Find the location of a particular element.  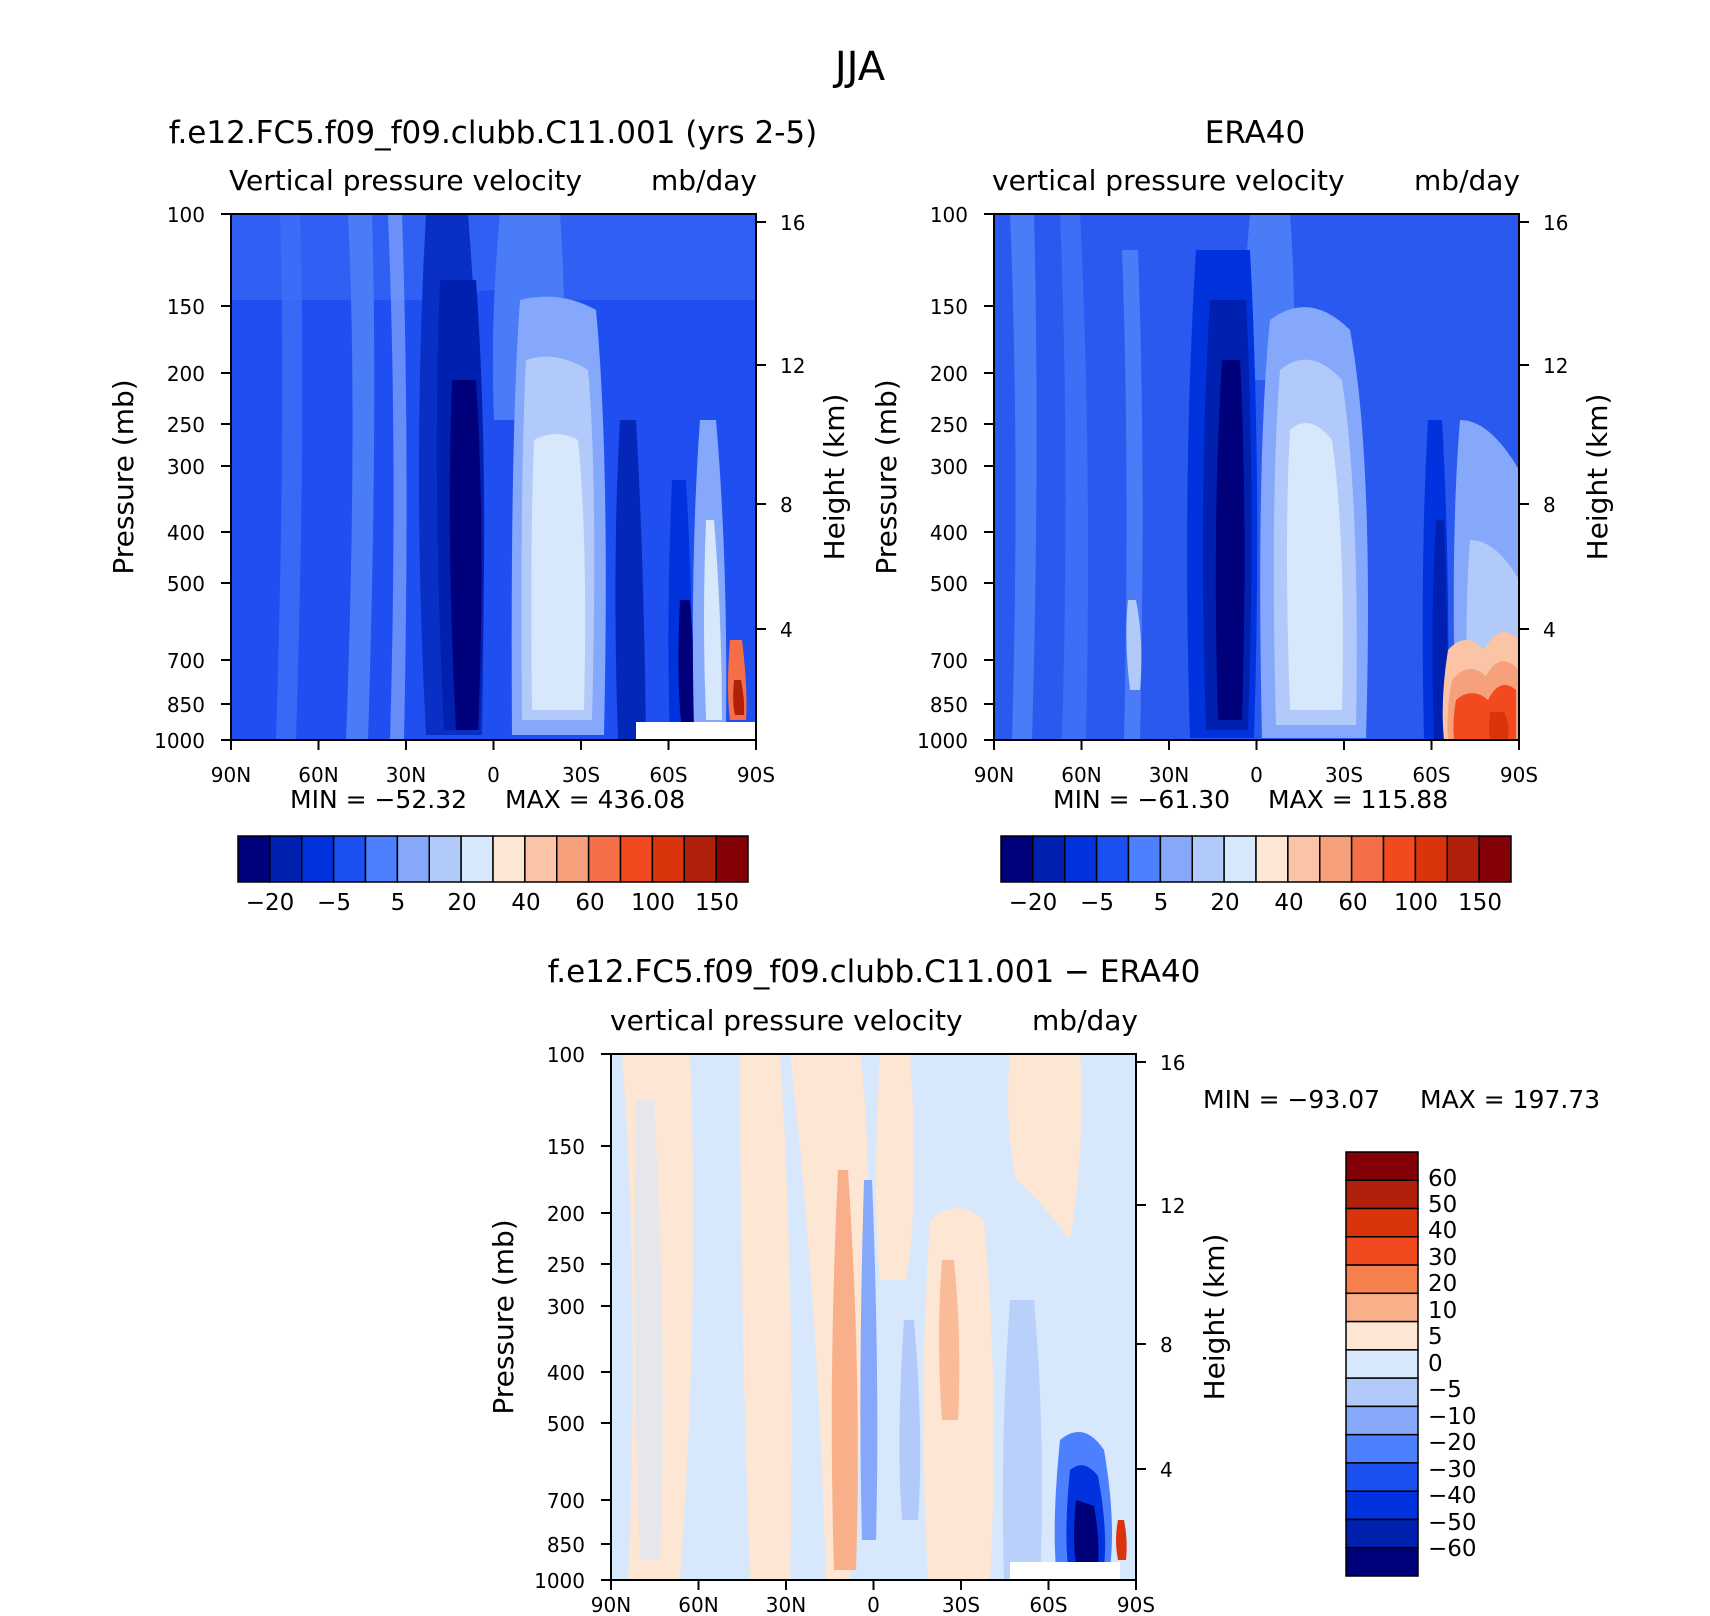

y2-tick-label: 12 is located at coordinates (792, 366).